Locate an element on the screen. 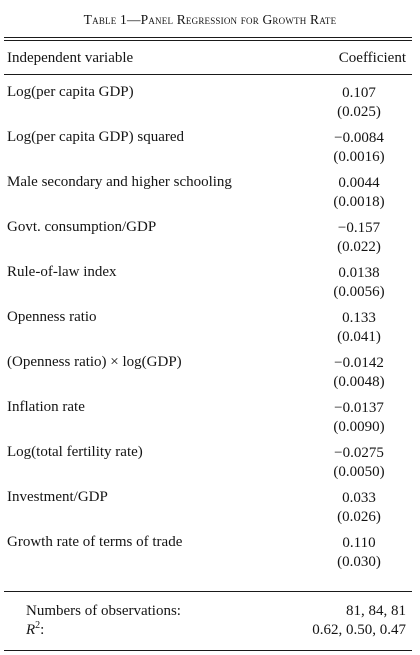 The image size is (420, 655). coefficient-cell: 0.133 (0.041) is located at coordinates (359, 328).